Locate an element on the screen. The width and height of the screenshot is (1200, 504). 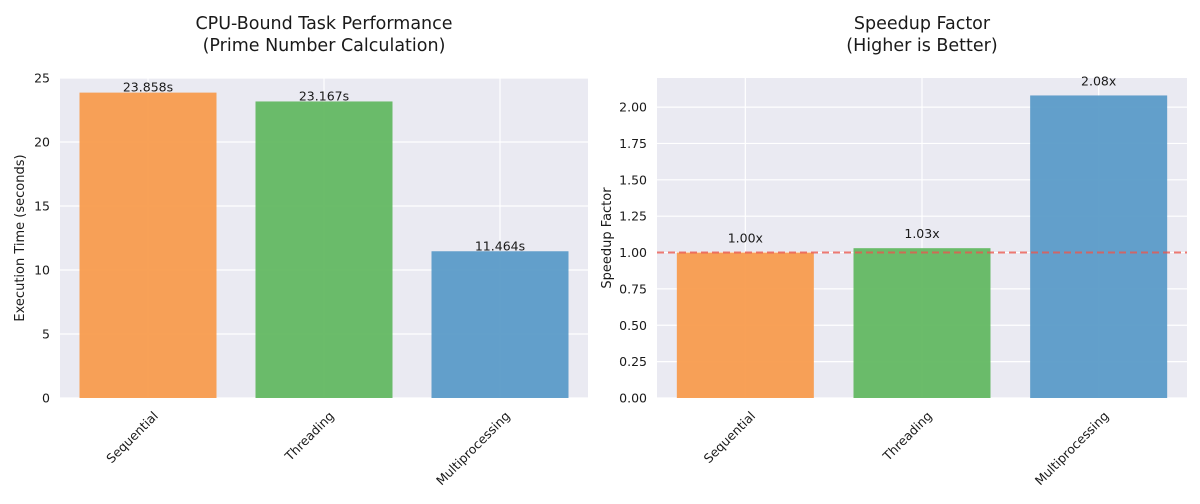
chart-title-line: CPU-Bound Task Performance is located at coordinates (323, 24).